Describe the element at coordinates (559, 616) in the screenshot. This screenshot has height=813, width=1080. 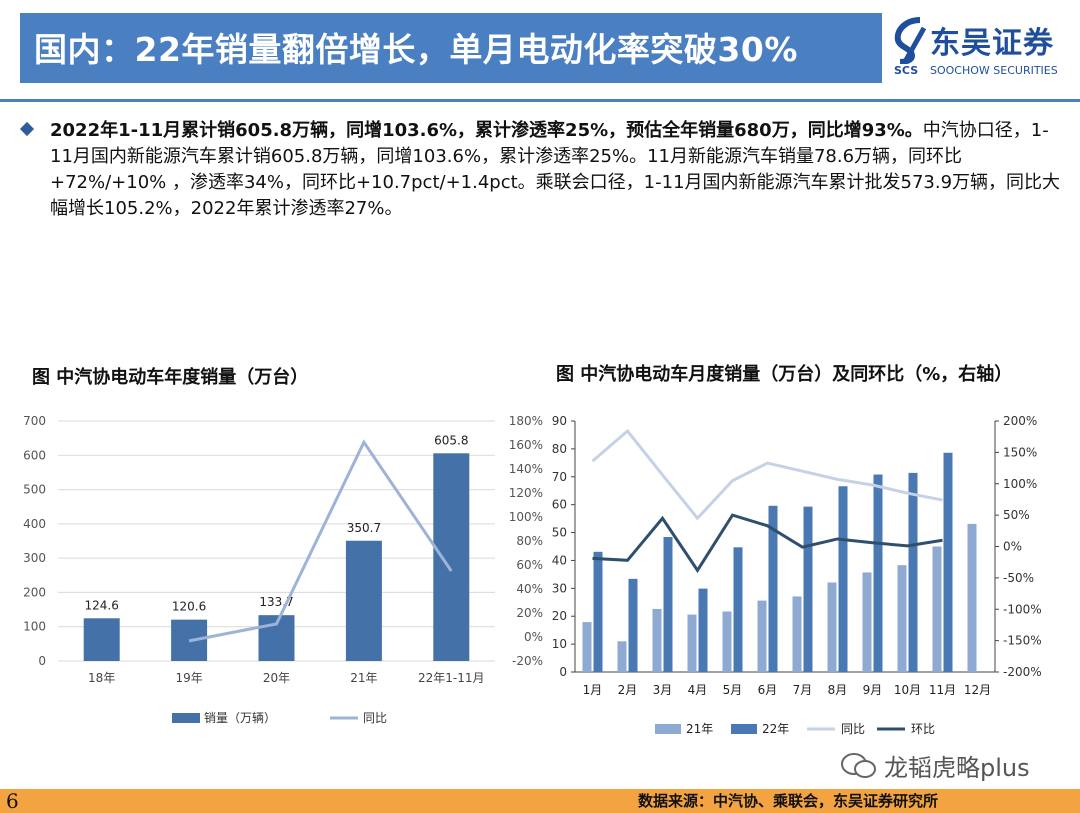
I see `y-left-tick-label: 20` at that location.